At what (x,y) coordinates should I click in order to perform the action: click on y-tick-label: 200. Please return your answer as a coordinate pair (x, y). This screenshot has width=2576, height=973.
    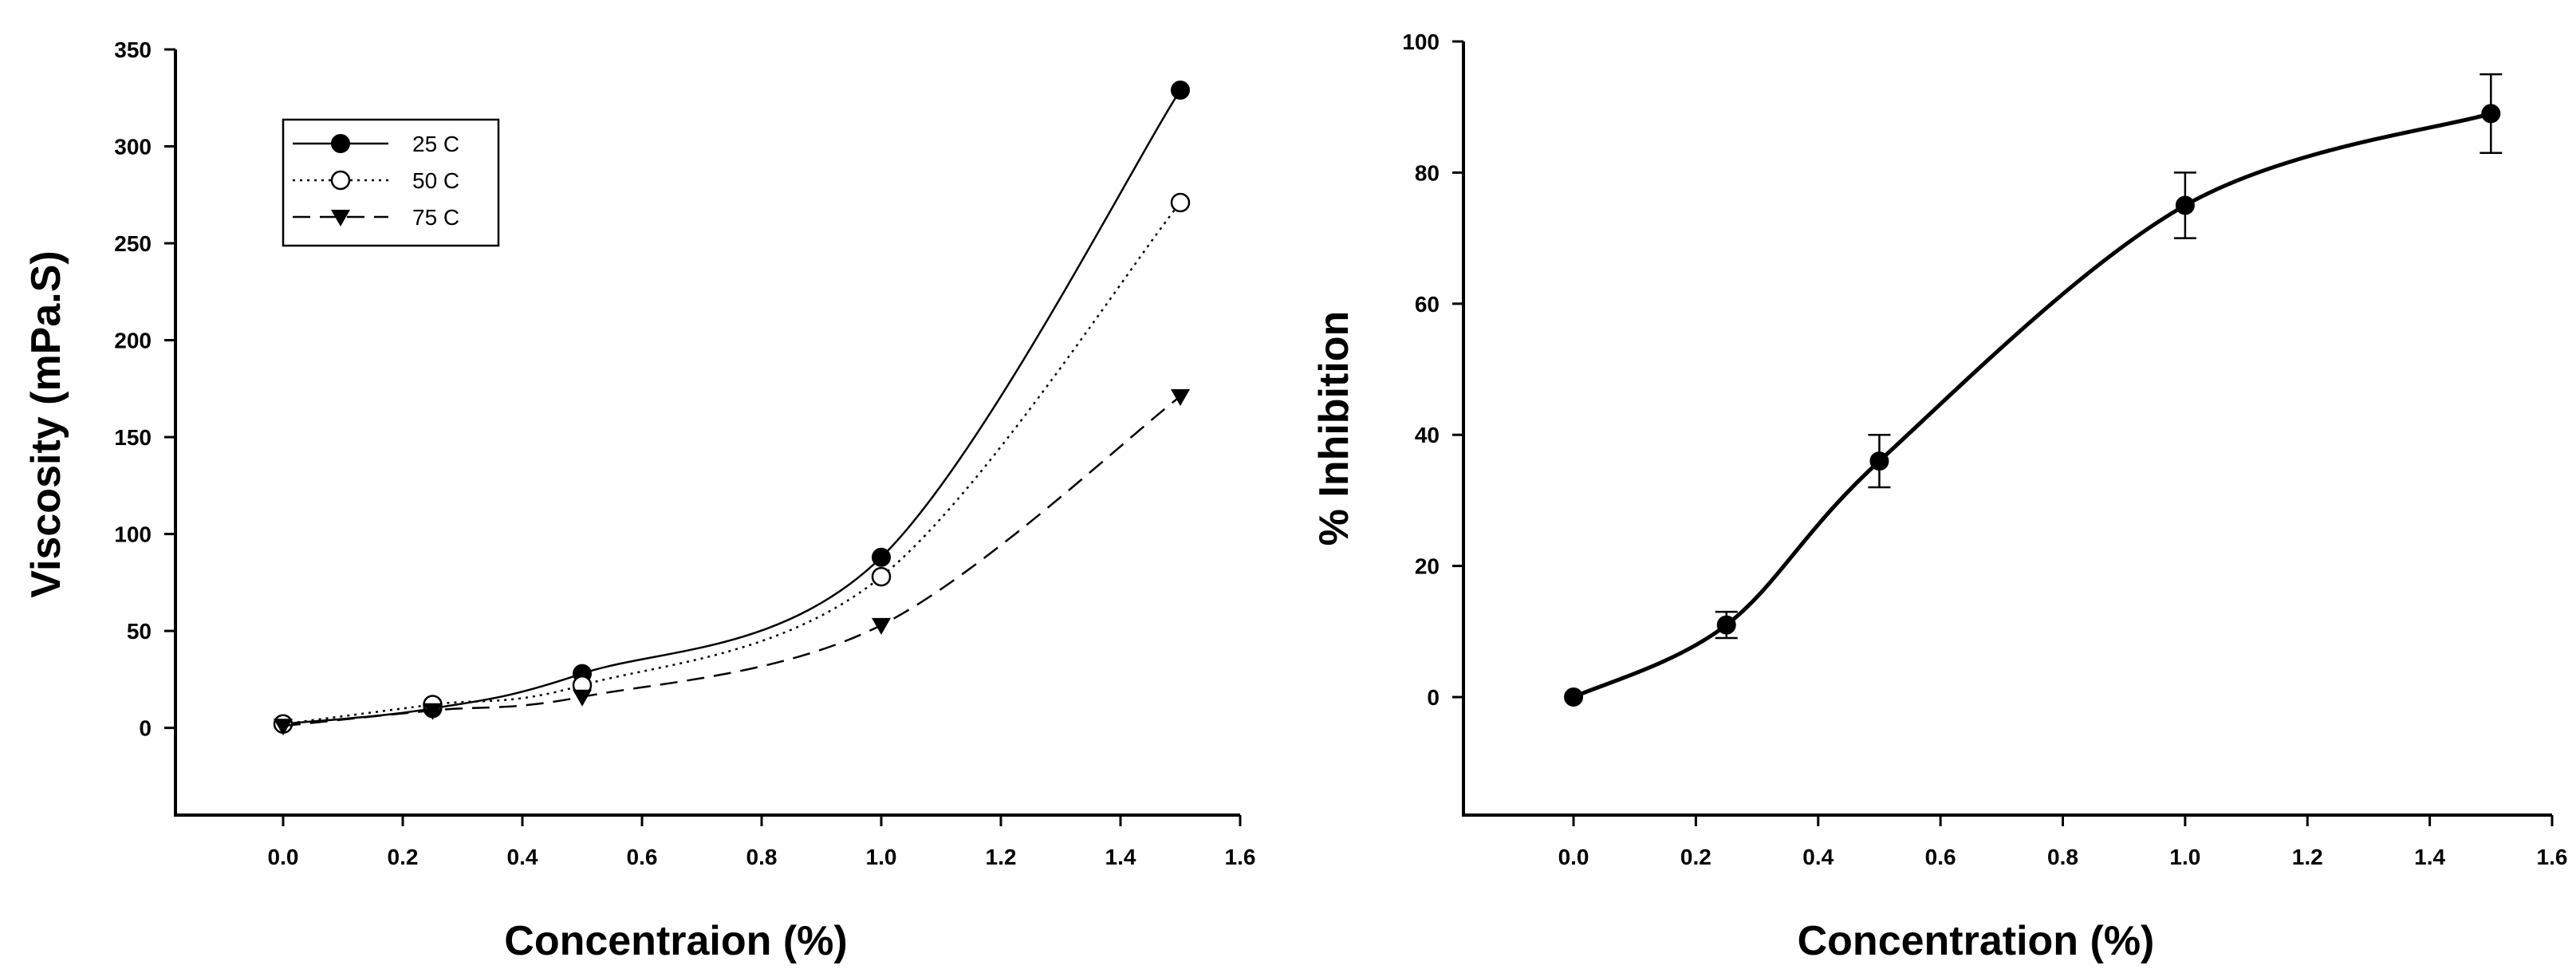
    Looking at the image, I should click on (133, 341).